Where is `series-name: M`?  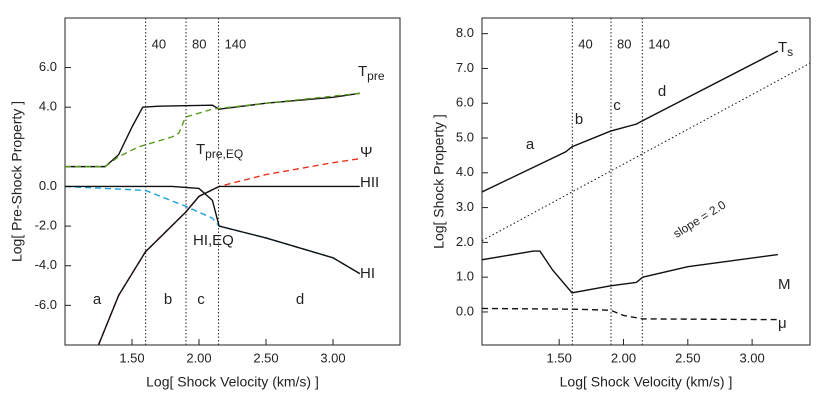 series-name: M is located at coordinates (784, 284).